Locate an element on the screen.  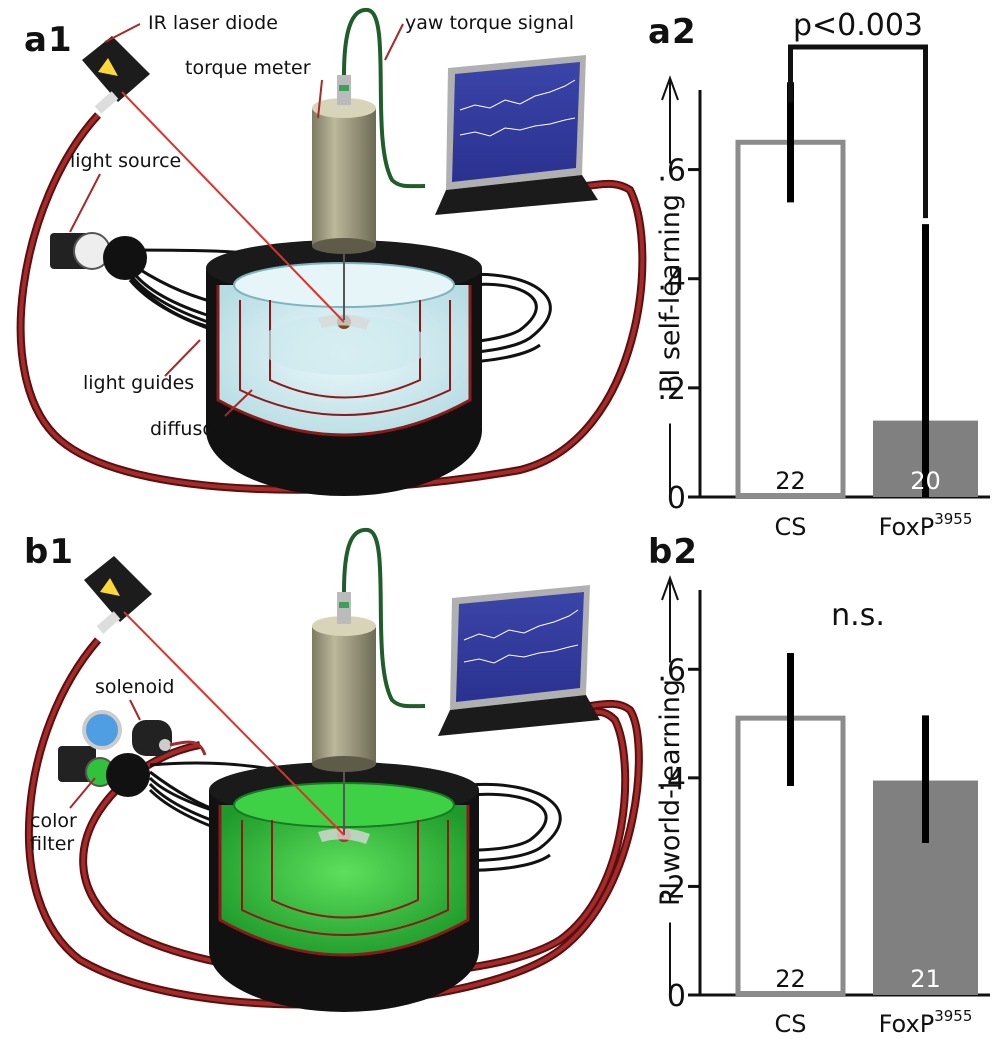
panel-label-a1: a1 is located at coordinates (48, 40).